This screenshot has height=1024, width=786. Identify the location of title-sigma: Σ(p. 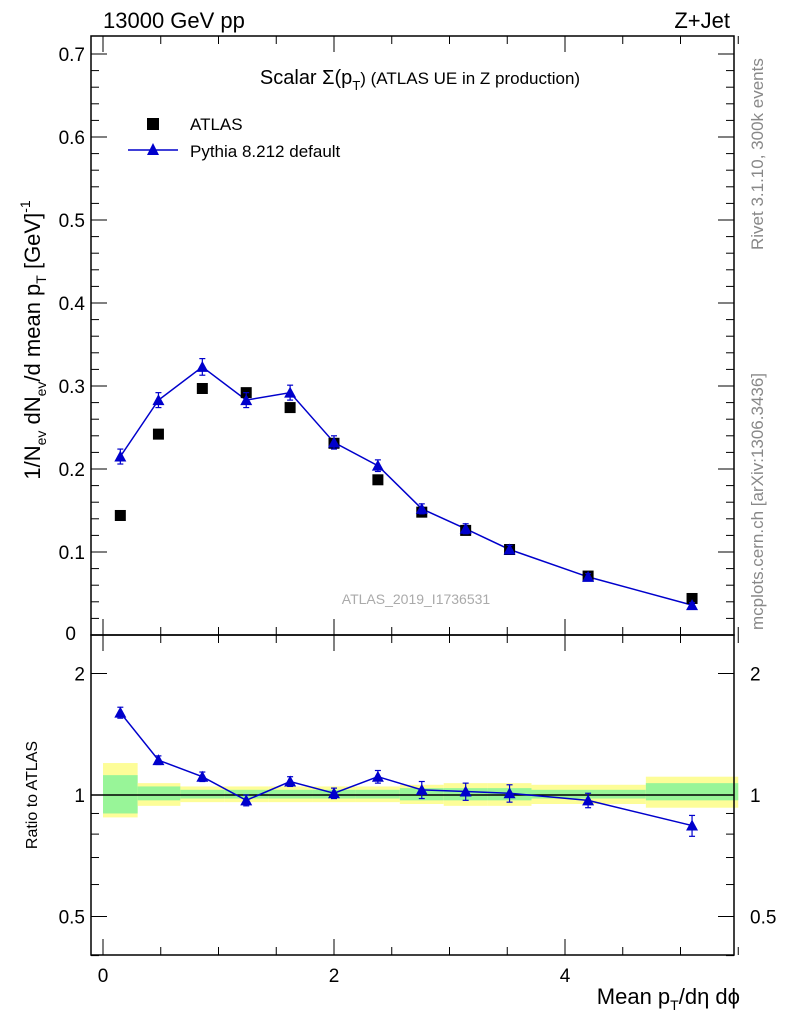
(337, 78).